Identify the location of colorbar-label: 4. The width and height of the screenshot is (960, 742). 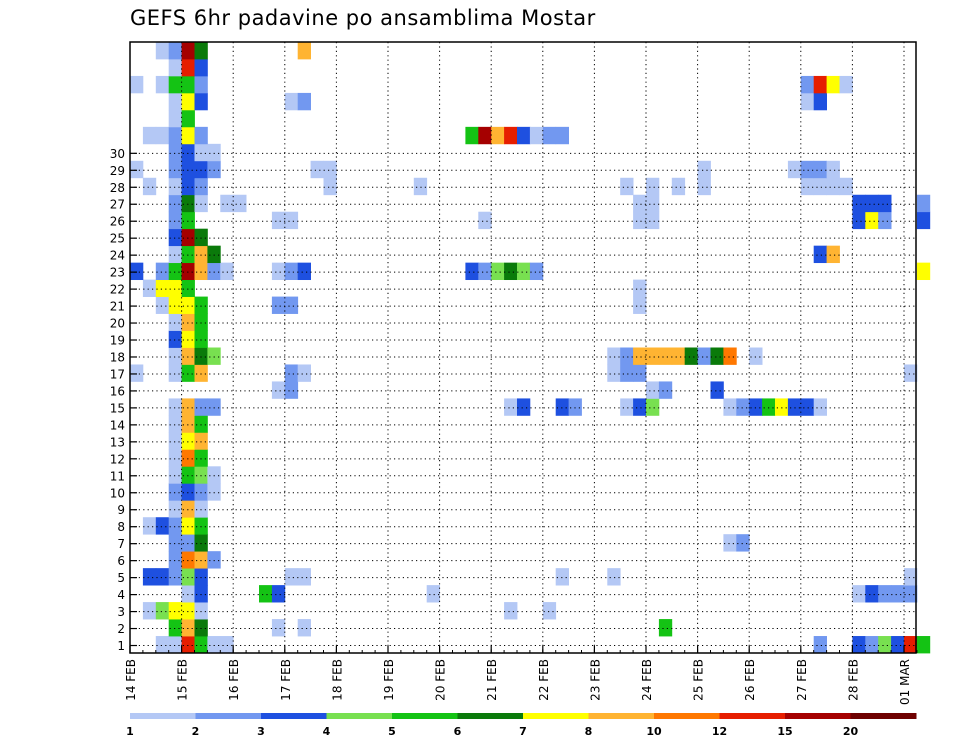
(327, 731).